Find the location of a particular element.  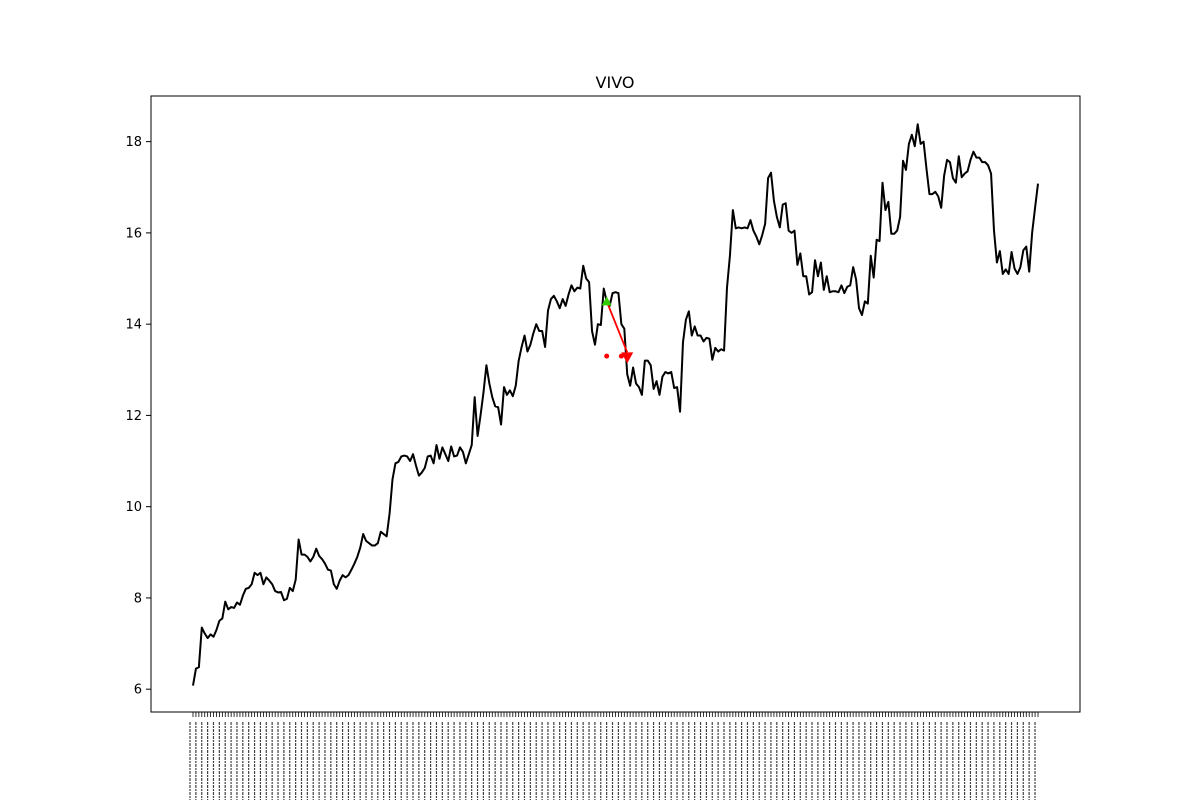

annotation-layer is located at coordinates (617, 330).